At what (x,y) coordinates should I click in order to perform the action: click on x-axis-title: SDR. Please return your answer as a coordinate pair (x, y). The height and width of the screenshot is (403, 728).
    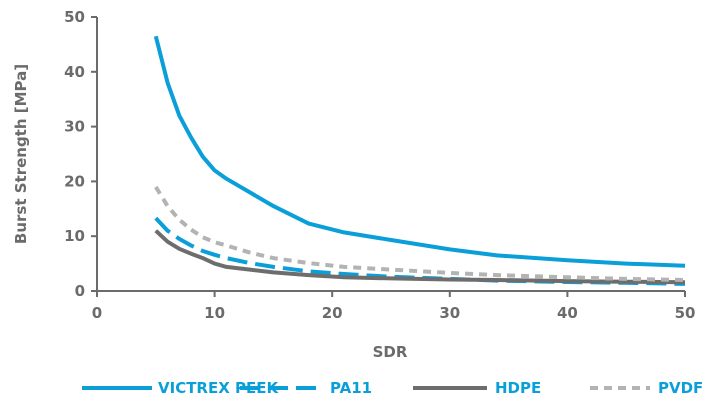
    Looking at the image, I should click on (390, 352).